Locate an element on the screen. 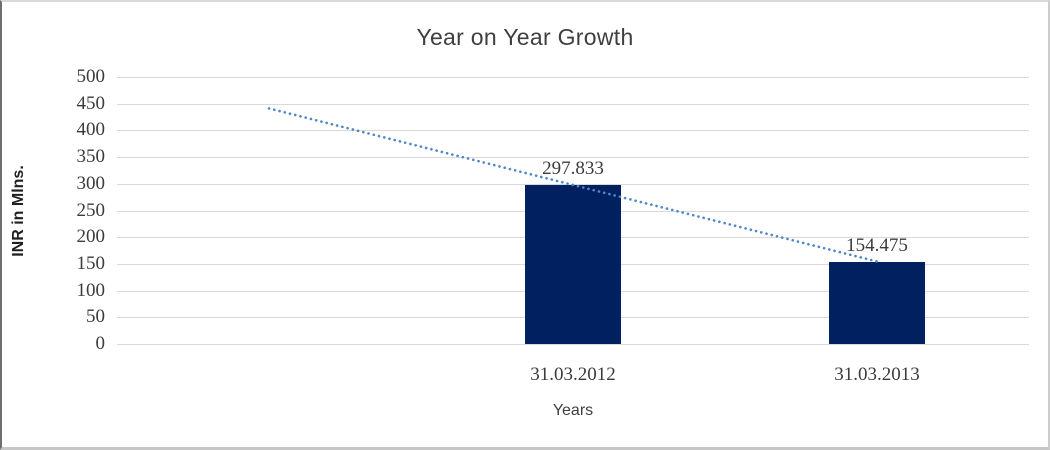 The image size is (1050, 450). y-tick-label: 50 is located at coordinates (95, 316).